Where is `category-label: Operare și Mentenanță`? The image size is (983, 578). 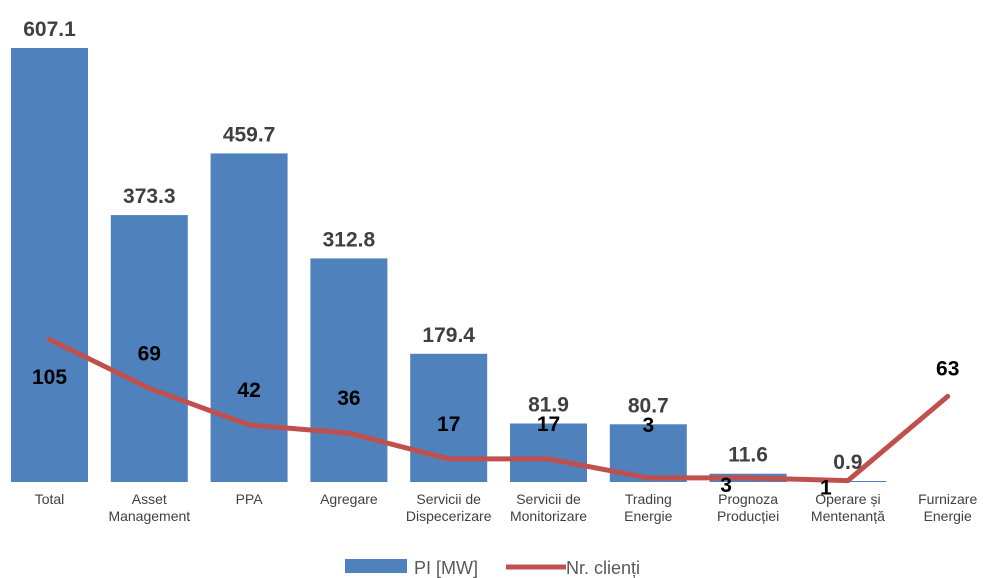 category-label: Operare și Mentenanță is located at coordinates (848, 507).